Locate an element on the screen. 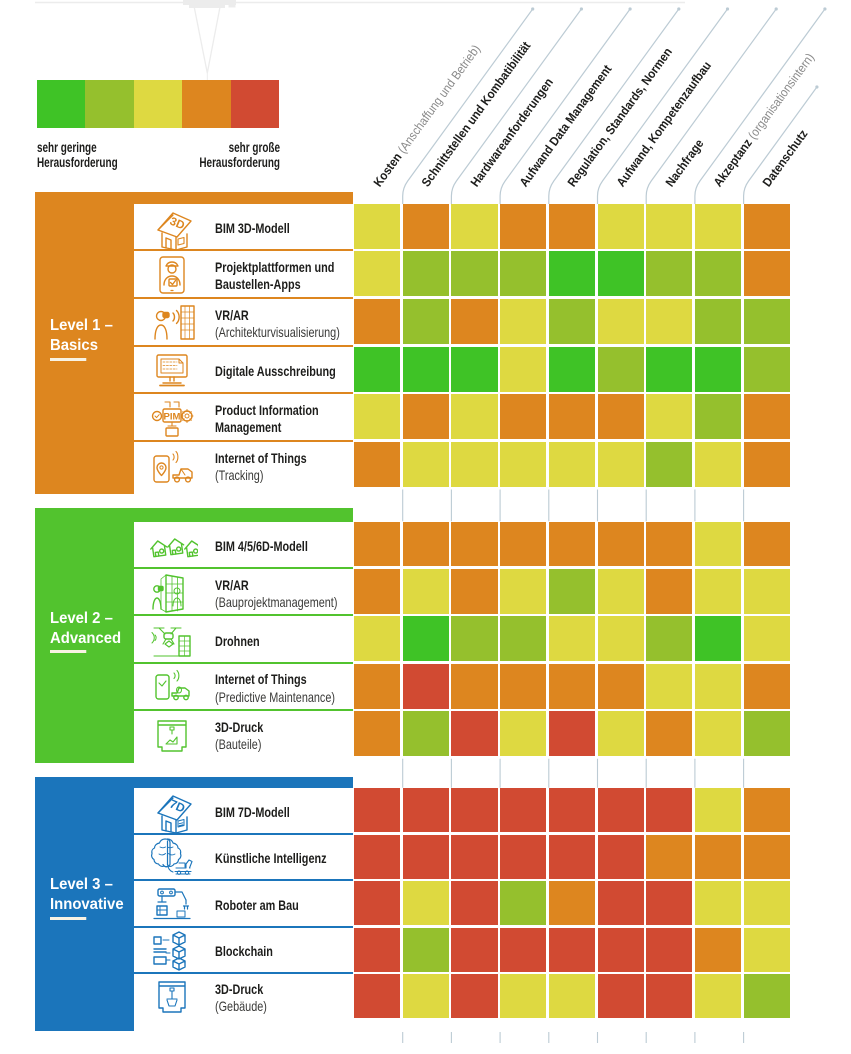 Image resolution: width=851 pixels, height=1054 pixels. svg-text: 7D is located at coordinates (178, 806).